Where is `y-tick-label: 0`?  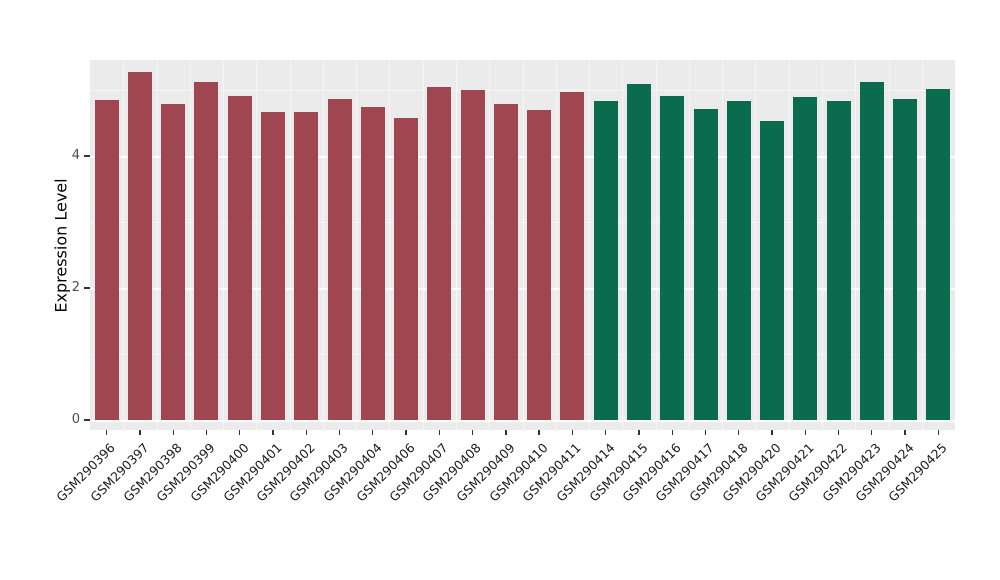 y-tick-label: 0 is located at coordinates (75, 419).